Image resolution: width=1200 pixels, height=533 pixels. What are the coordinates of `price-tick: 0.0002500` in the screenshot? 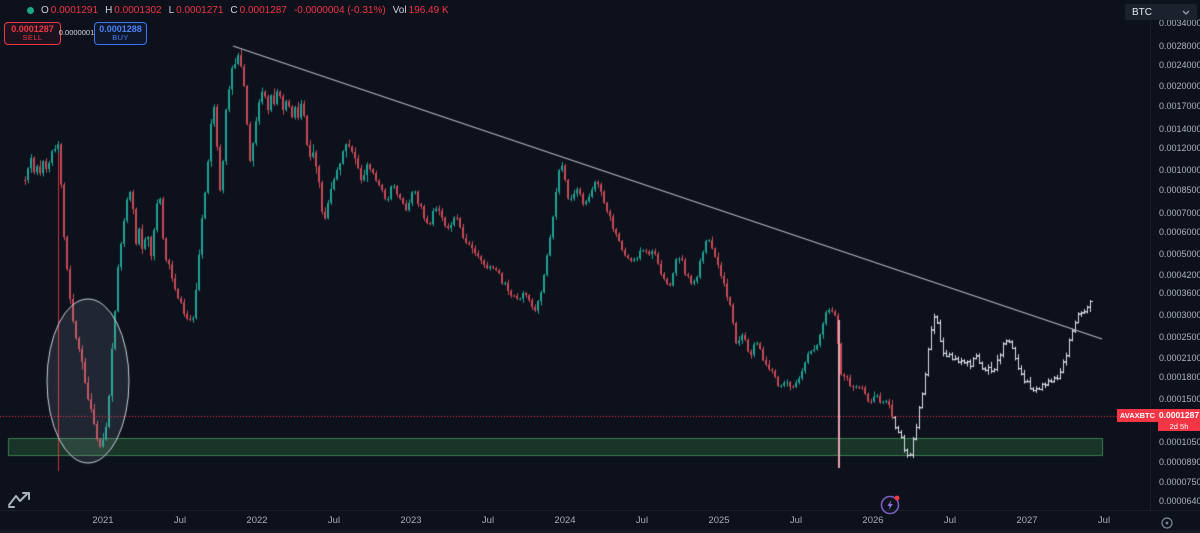 It's located at (1179, 337).